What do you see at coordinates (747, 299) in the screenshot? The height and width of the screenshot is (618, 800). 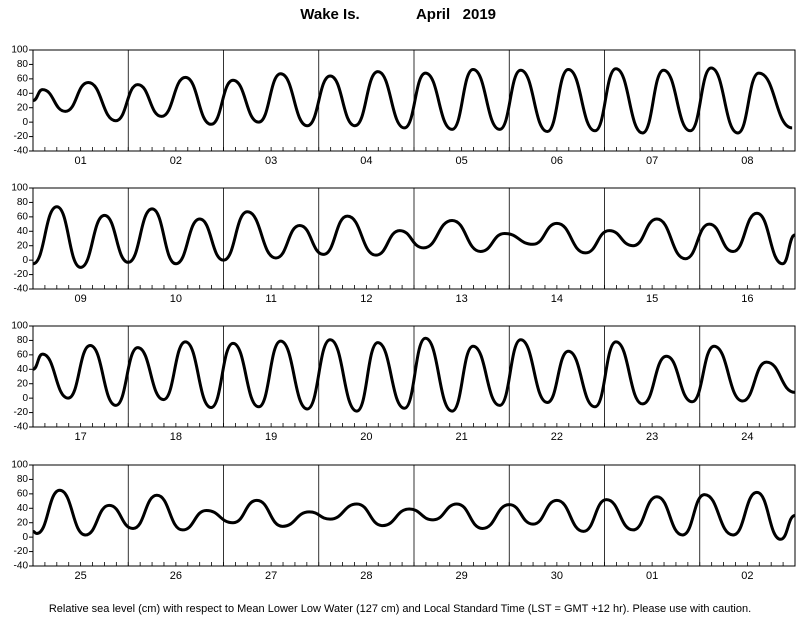 I see `day-label: 16` at bounding box center [747, 299].